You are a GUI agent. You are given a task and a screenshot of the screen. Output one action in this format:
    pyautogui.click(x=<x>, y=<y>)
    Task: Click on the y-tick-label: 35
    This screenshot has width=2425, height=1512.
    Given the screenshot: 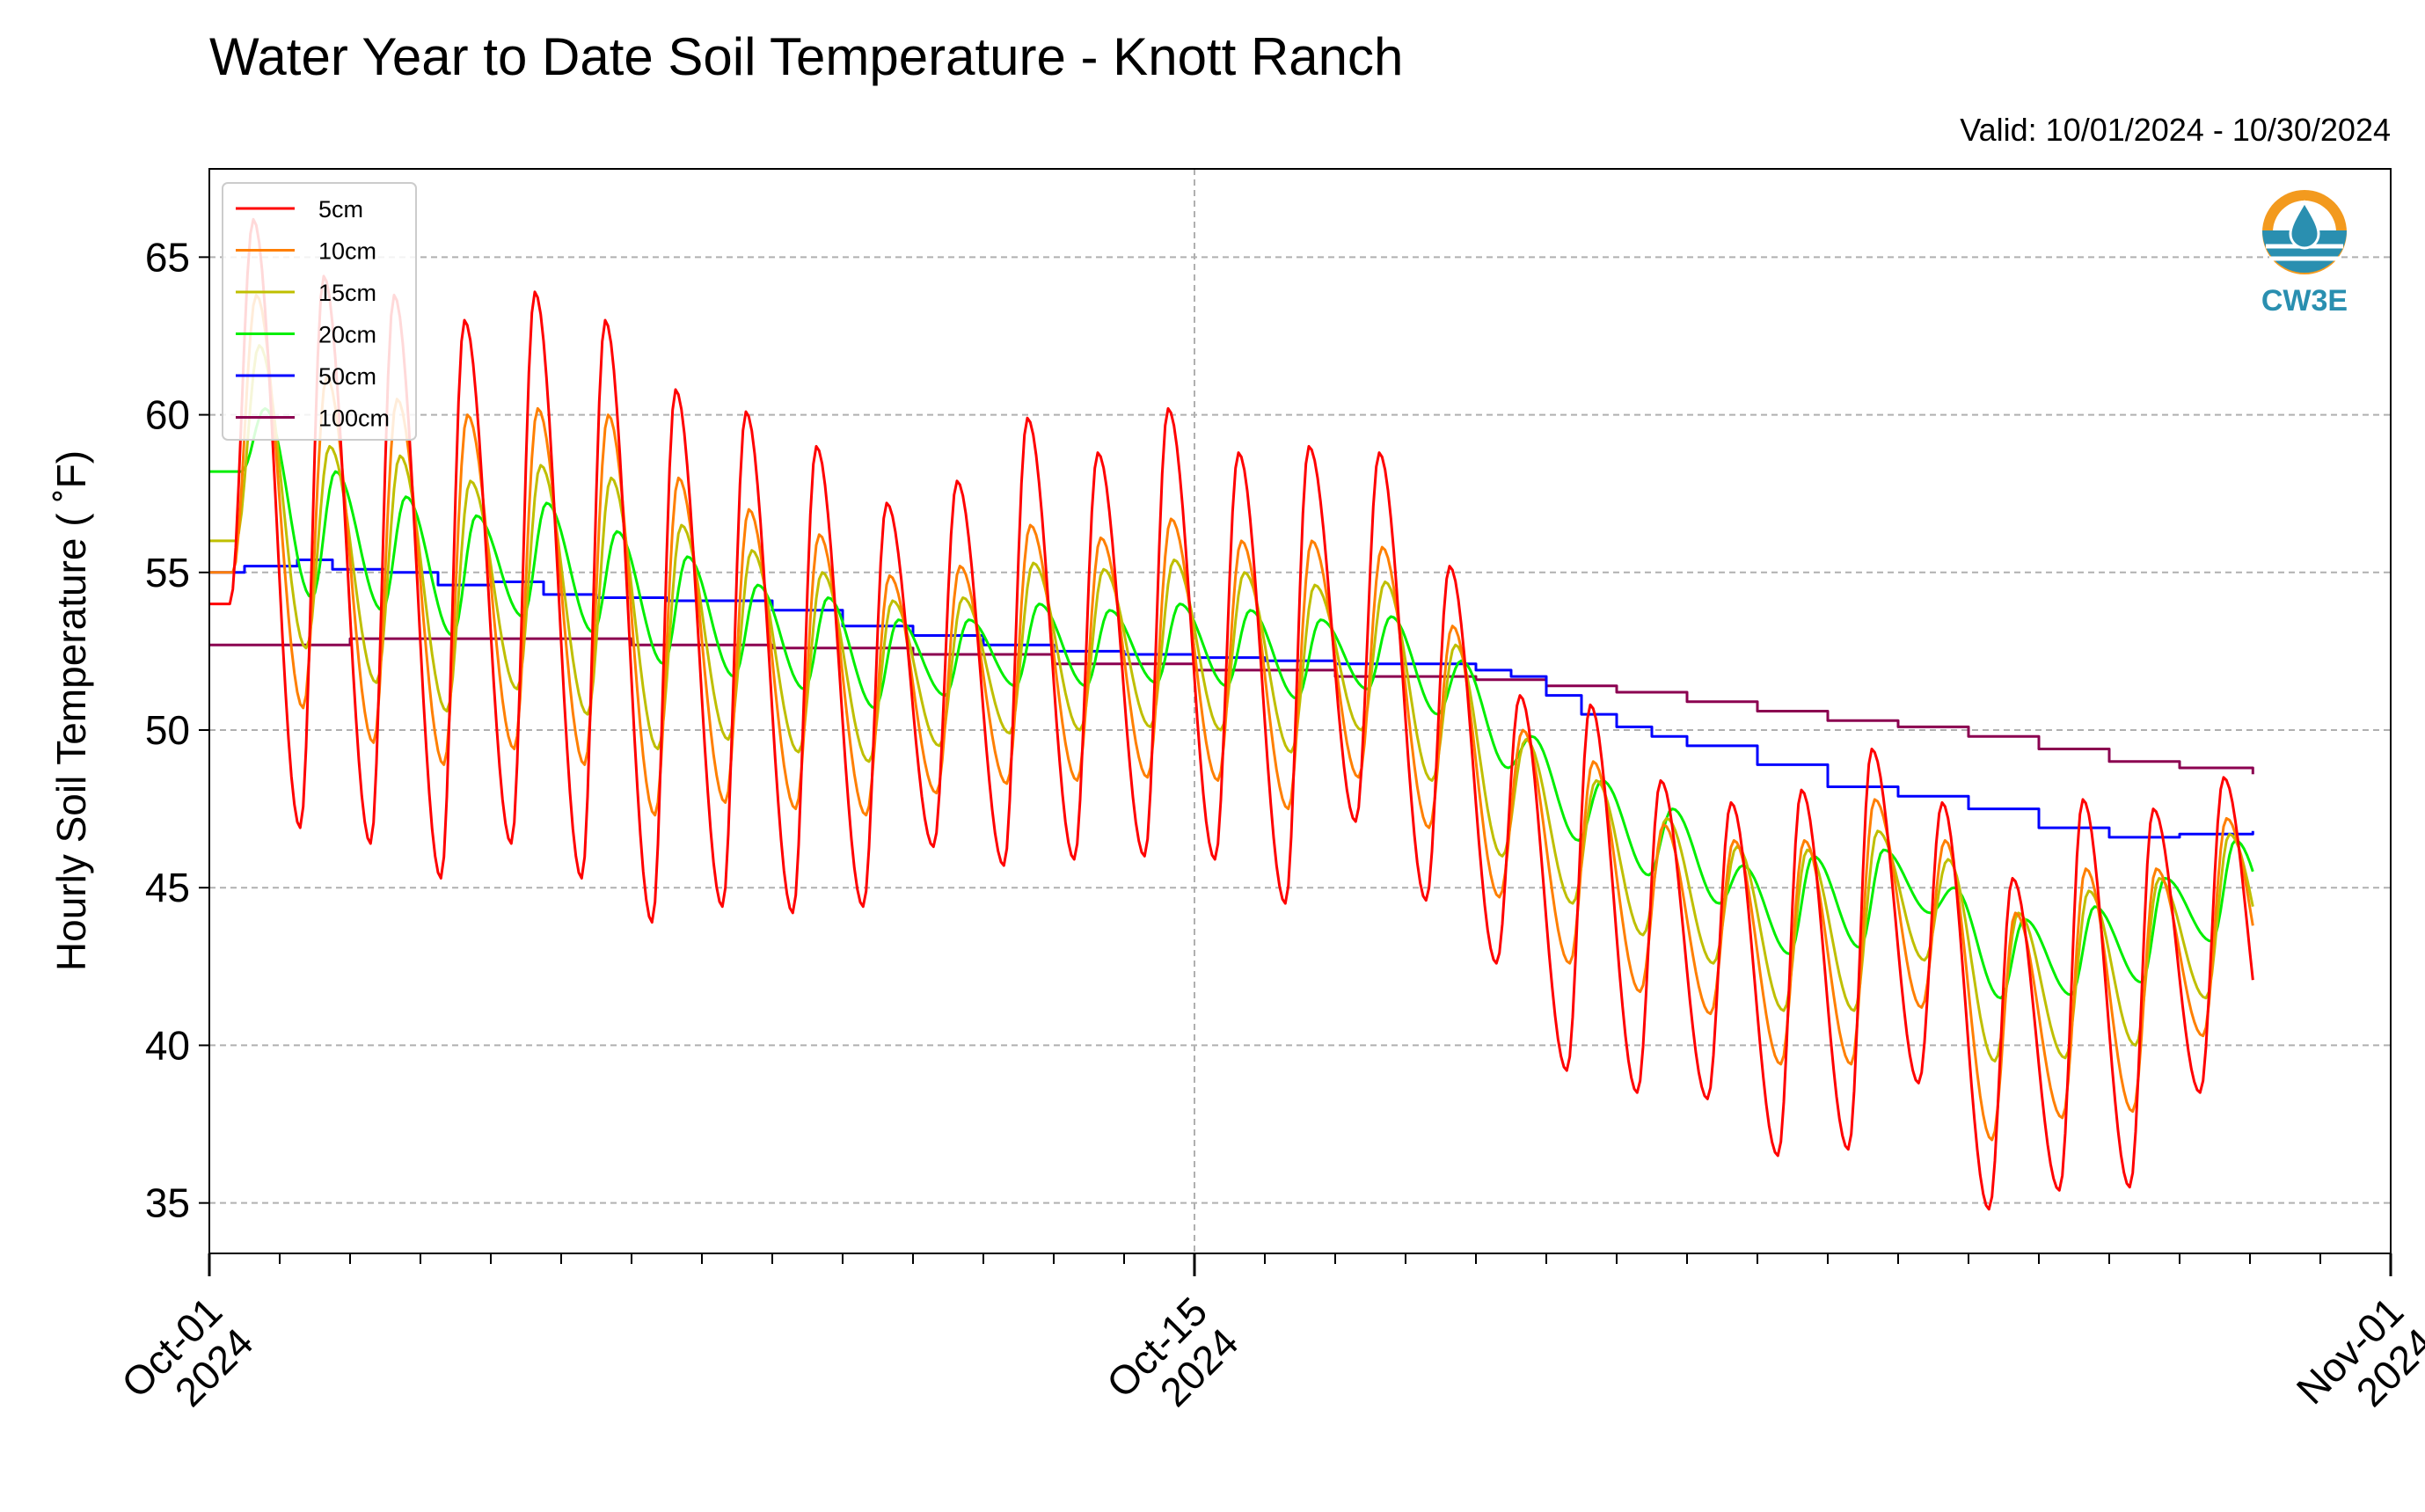 What is the action you would take?
    pyautogui.click(x=167, y=1203)
    